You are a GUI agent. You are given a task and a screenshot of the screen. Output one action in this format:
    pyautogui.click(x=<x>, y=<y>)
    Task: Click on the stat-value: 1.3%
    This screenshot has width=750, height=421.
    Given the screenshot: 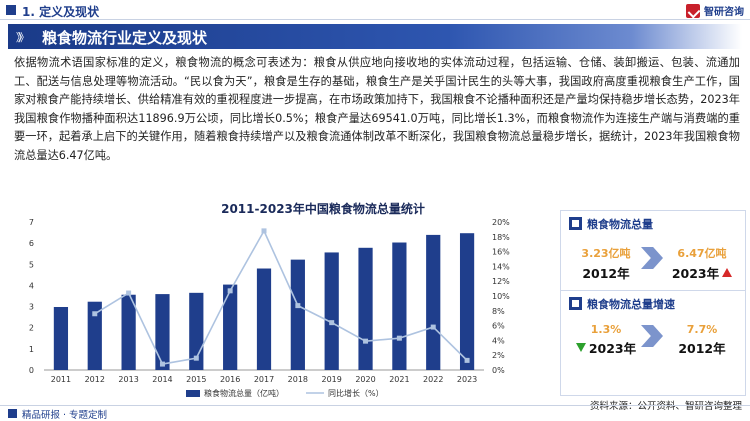 What is the action you would take?
    pyautogui.click(x=606, y=329)
    